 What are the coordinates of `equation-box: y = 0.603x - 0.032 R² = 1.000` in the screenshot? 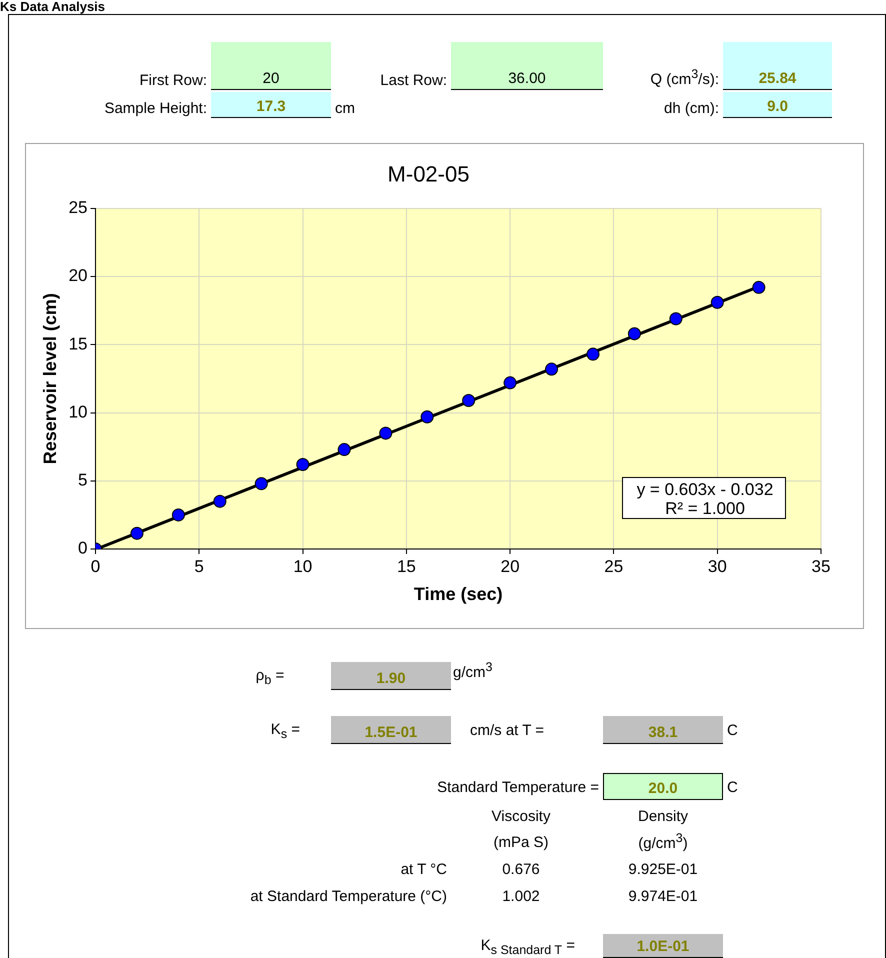 It's located at (704, 498).